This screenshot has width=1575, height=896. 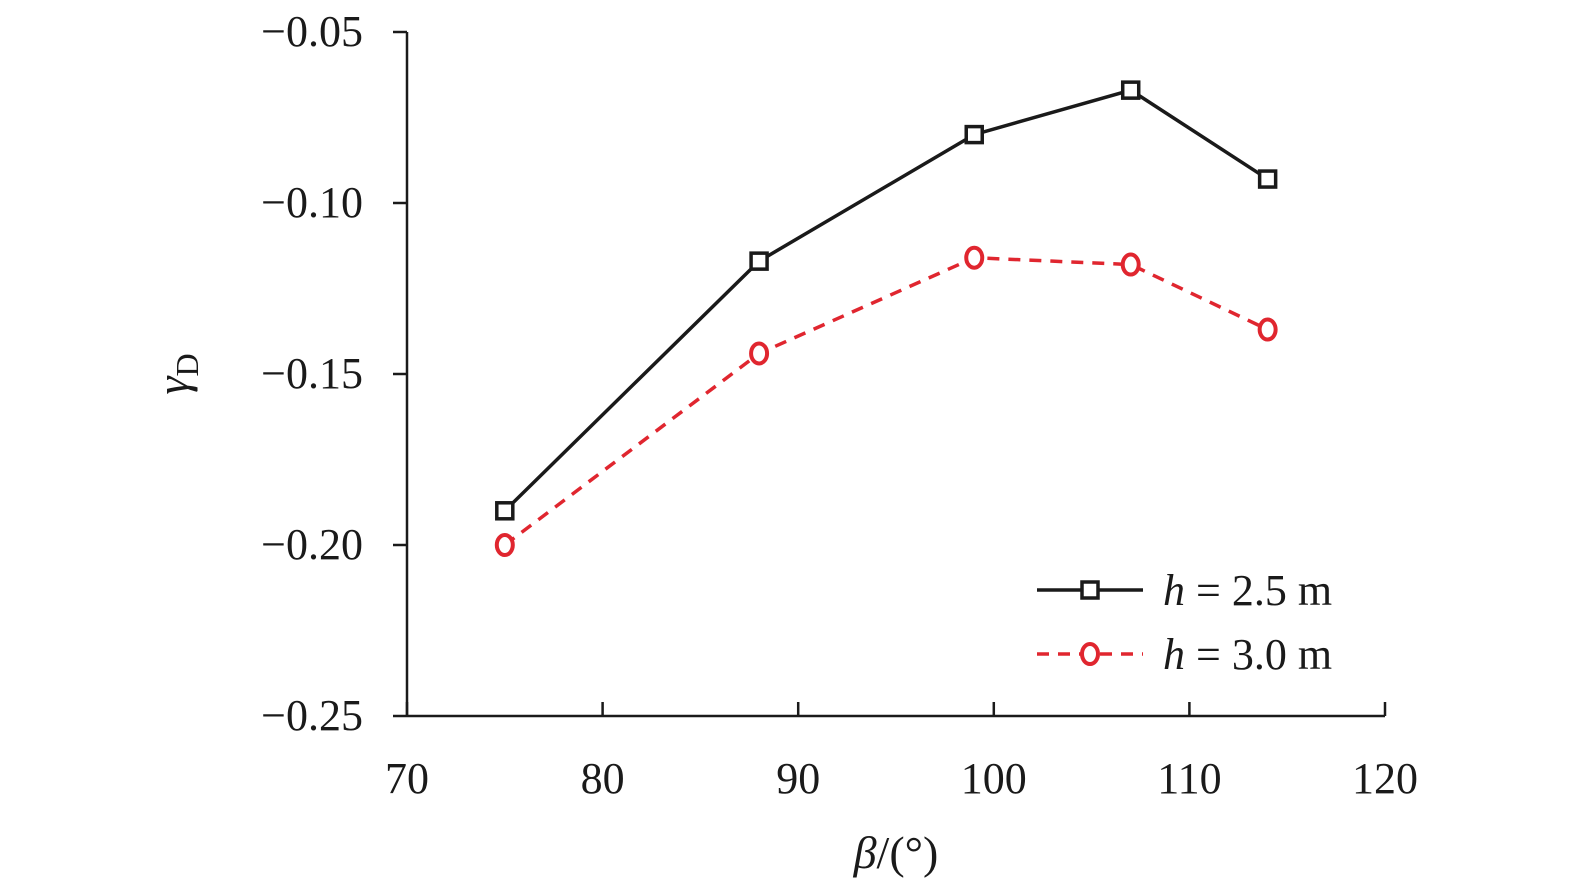 What do you see at coordinates (312, 544) in the screenshot?
I see `y-tick-label: −0.20` at bounding box center [312, 544].